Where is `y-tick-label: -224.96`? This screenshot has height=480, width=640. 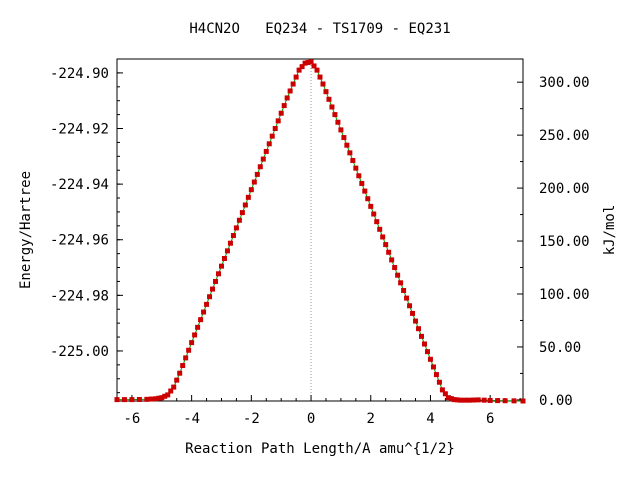 y-tick-label: -224.96 is located at coordinates (79, 241).